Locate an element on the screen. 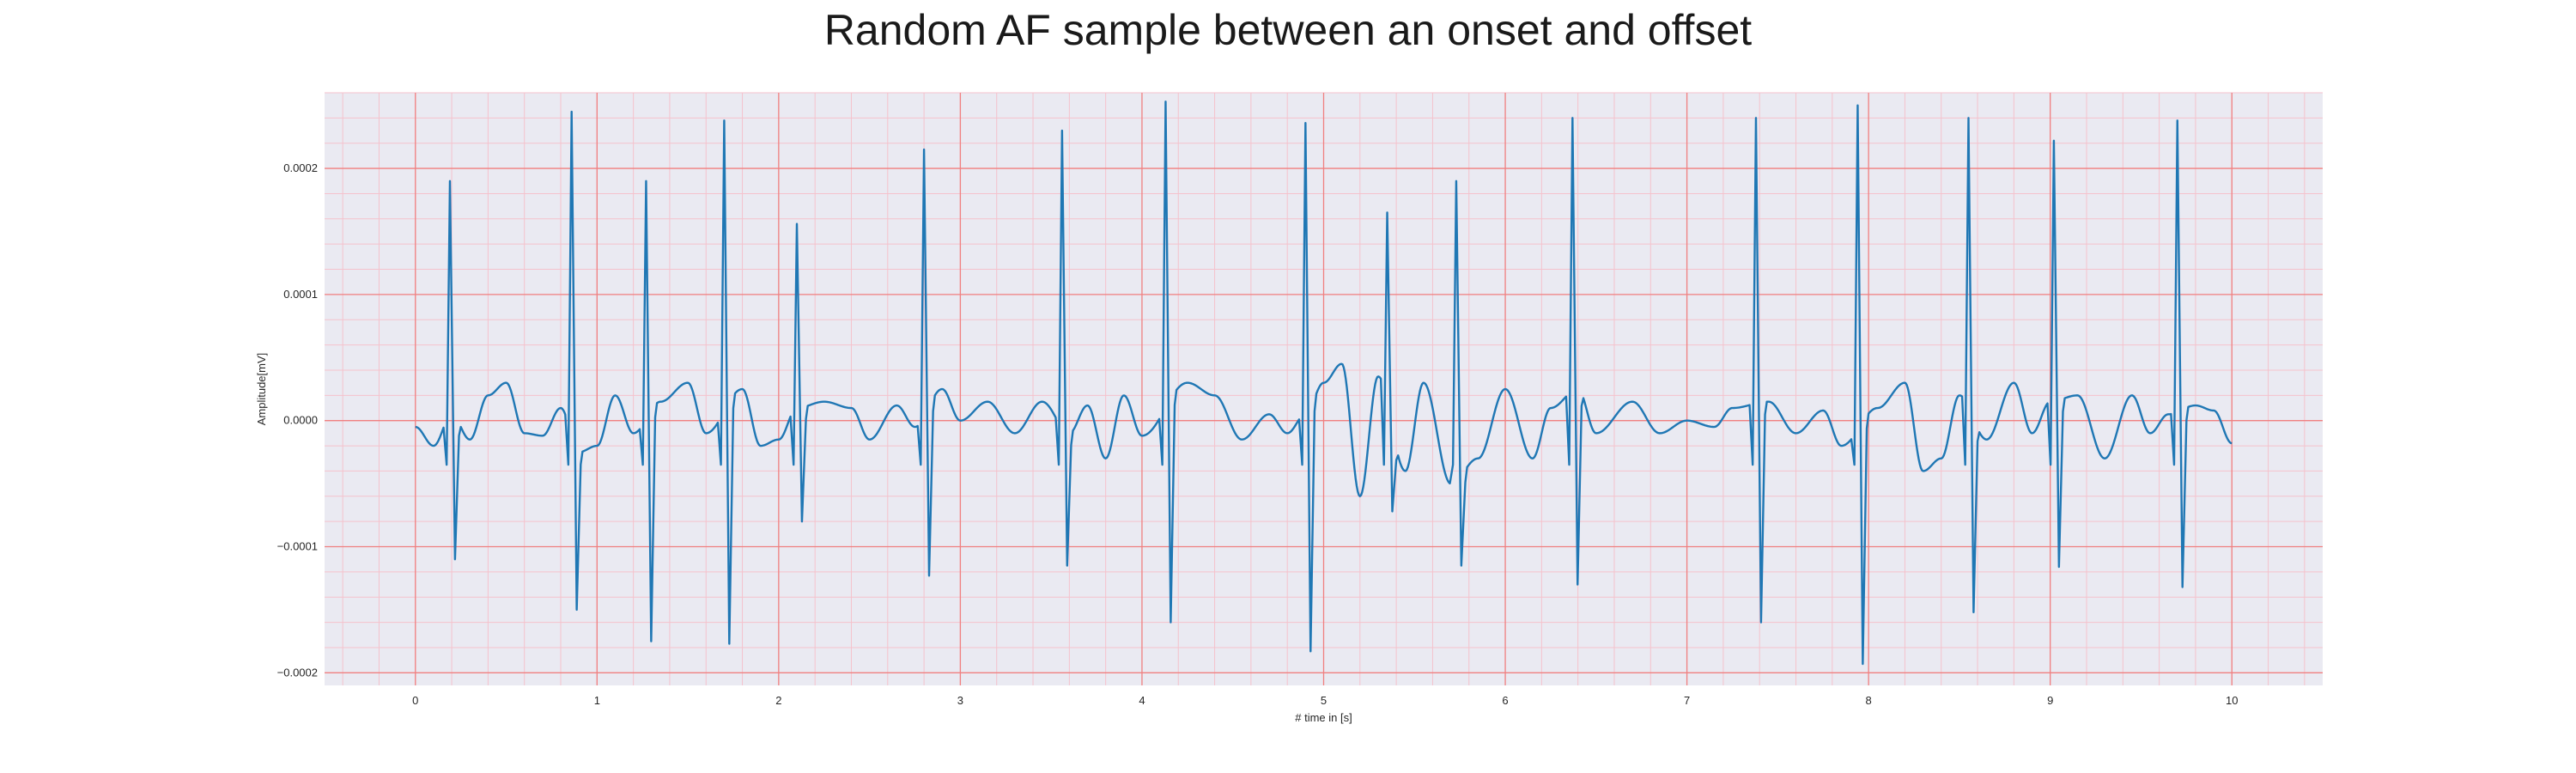 This screenshot has height=773, width=2576. y-tick-label: 0.0000 is located at coordinates (301, 420).